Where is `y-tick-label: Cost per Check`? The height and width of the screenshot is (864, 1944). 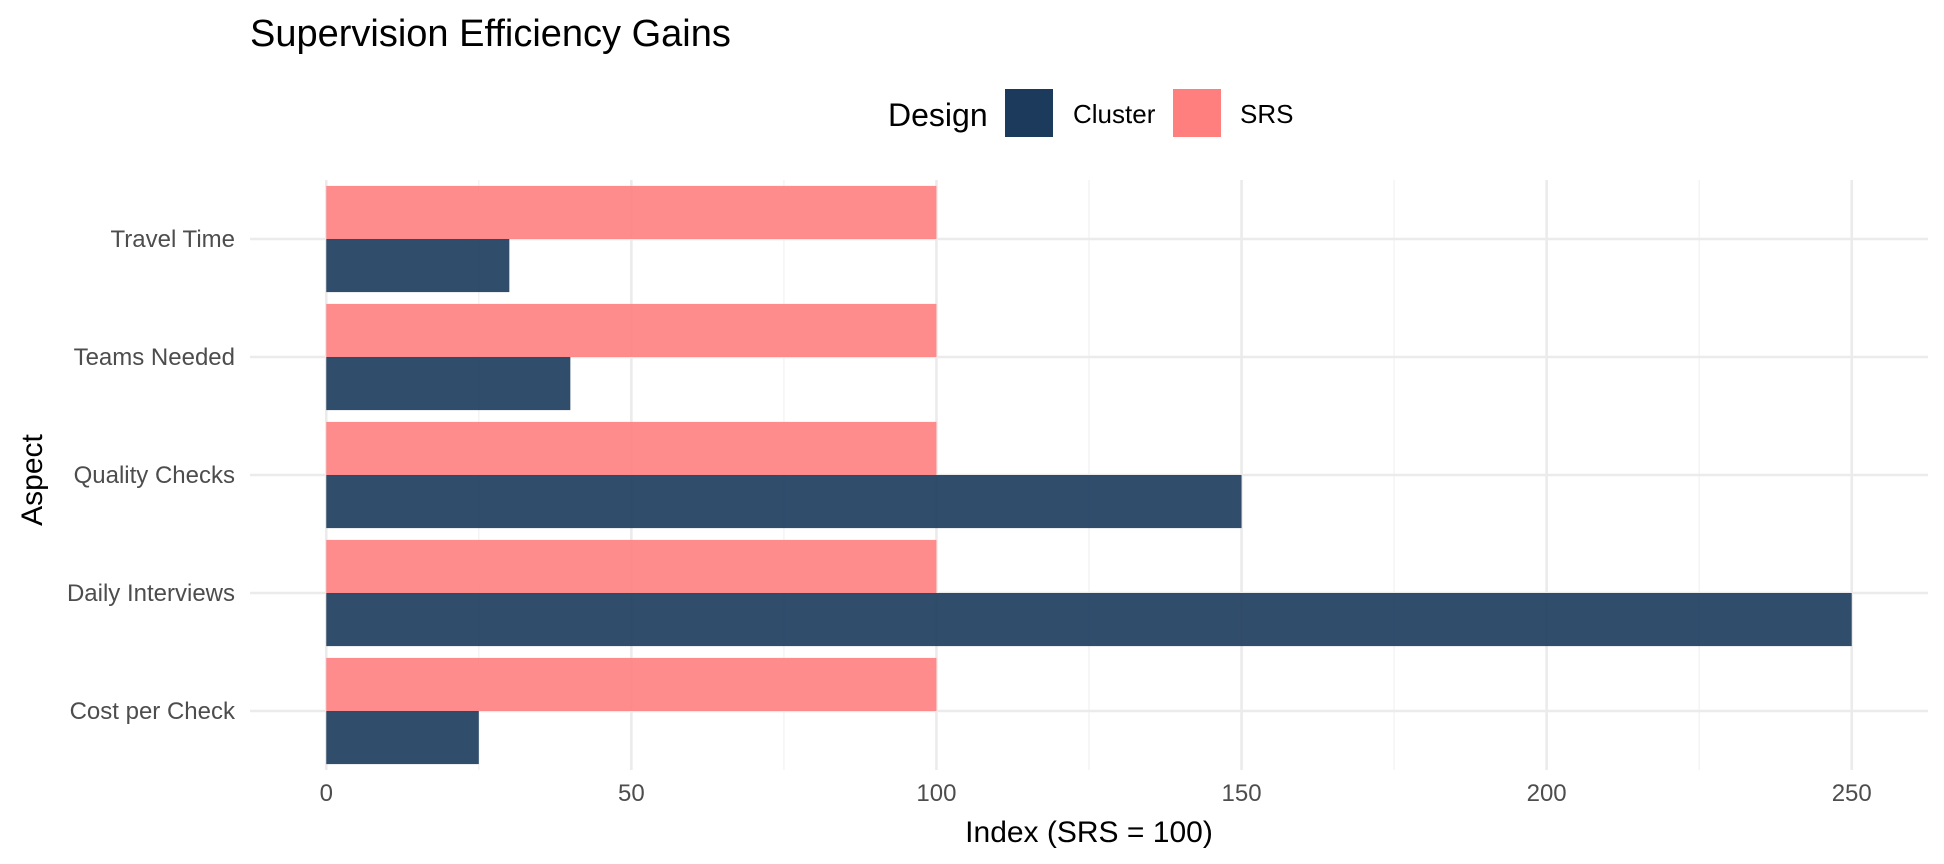 y-tick-label: Cost per Check is located at coordinates (153, 711).